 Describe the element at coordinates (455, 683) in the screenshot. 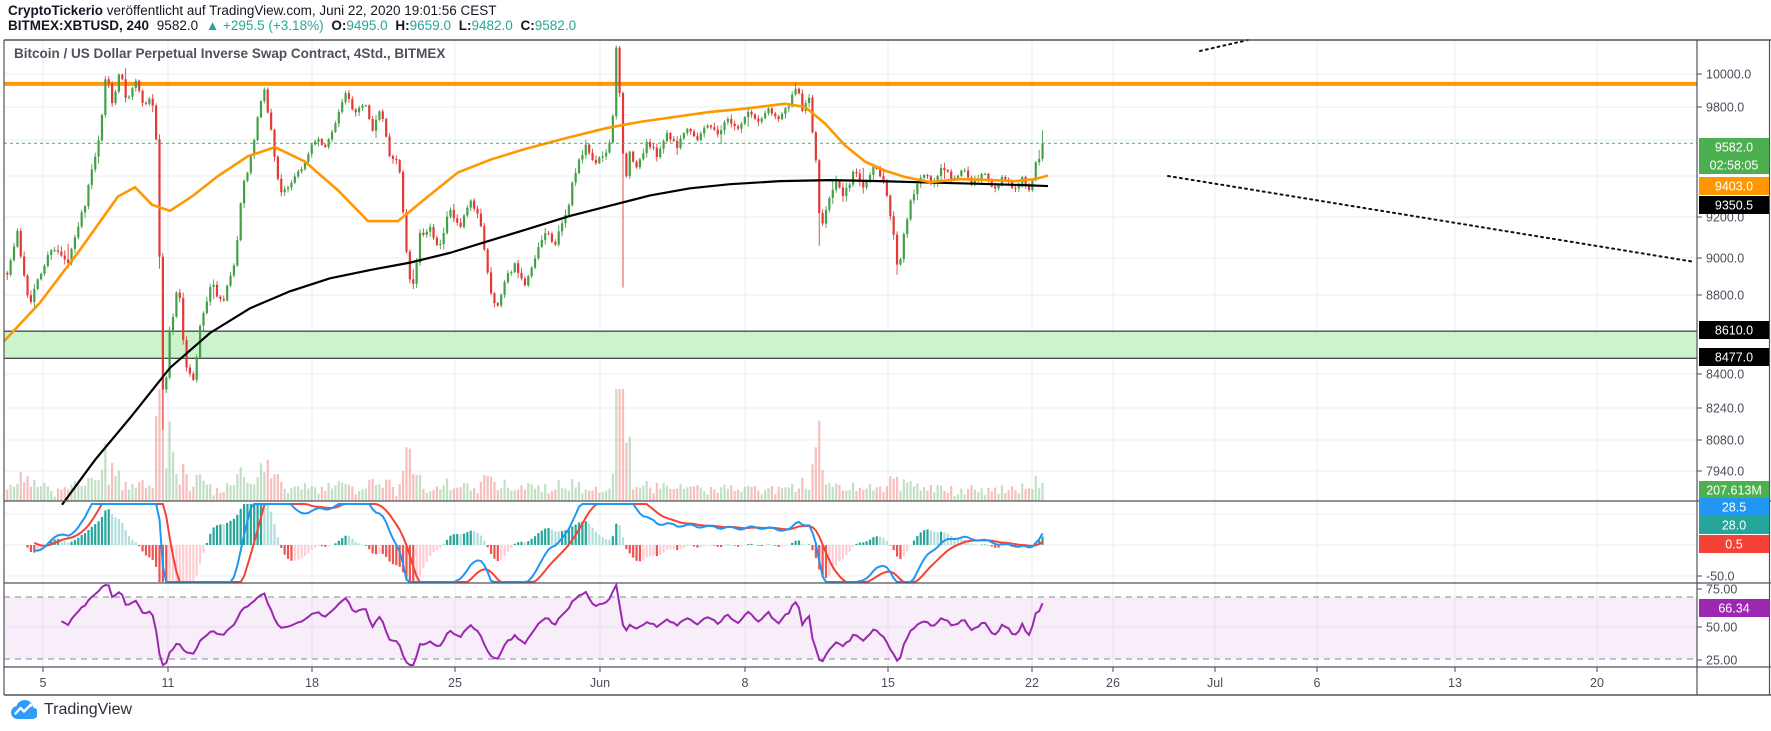

I see `time-axis-label: 25` at that location.